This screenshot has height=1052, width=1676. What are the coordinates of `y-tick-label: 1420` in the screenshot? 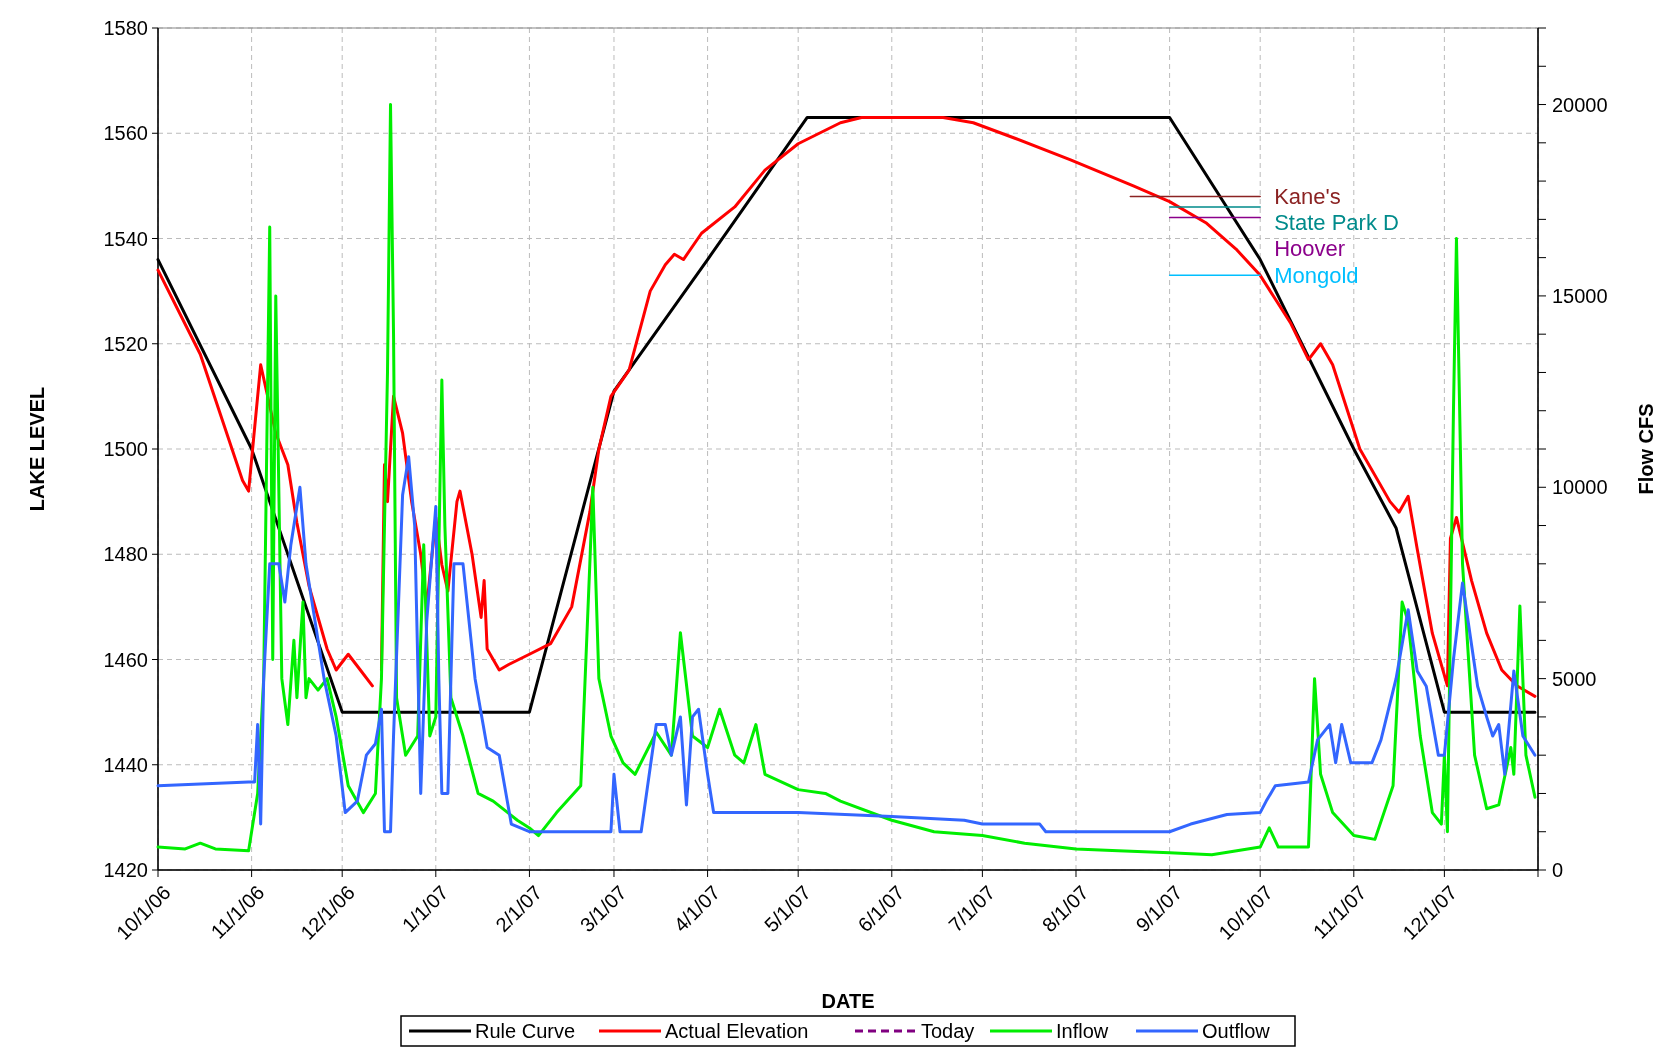 It's located at (125, 870).